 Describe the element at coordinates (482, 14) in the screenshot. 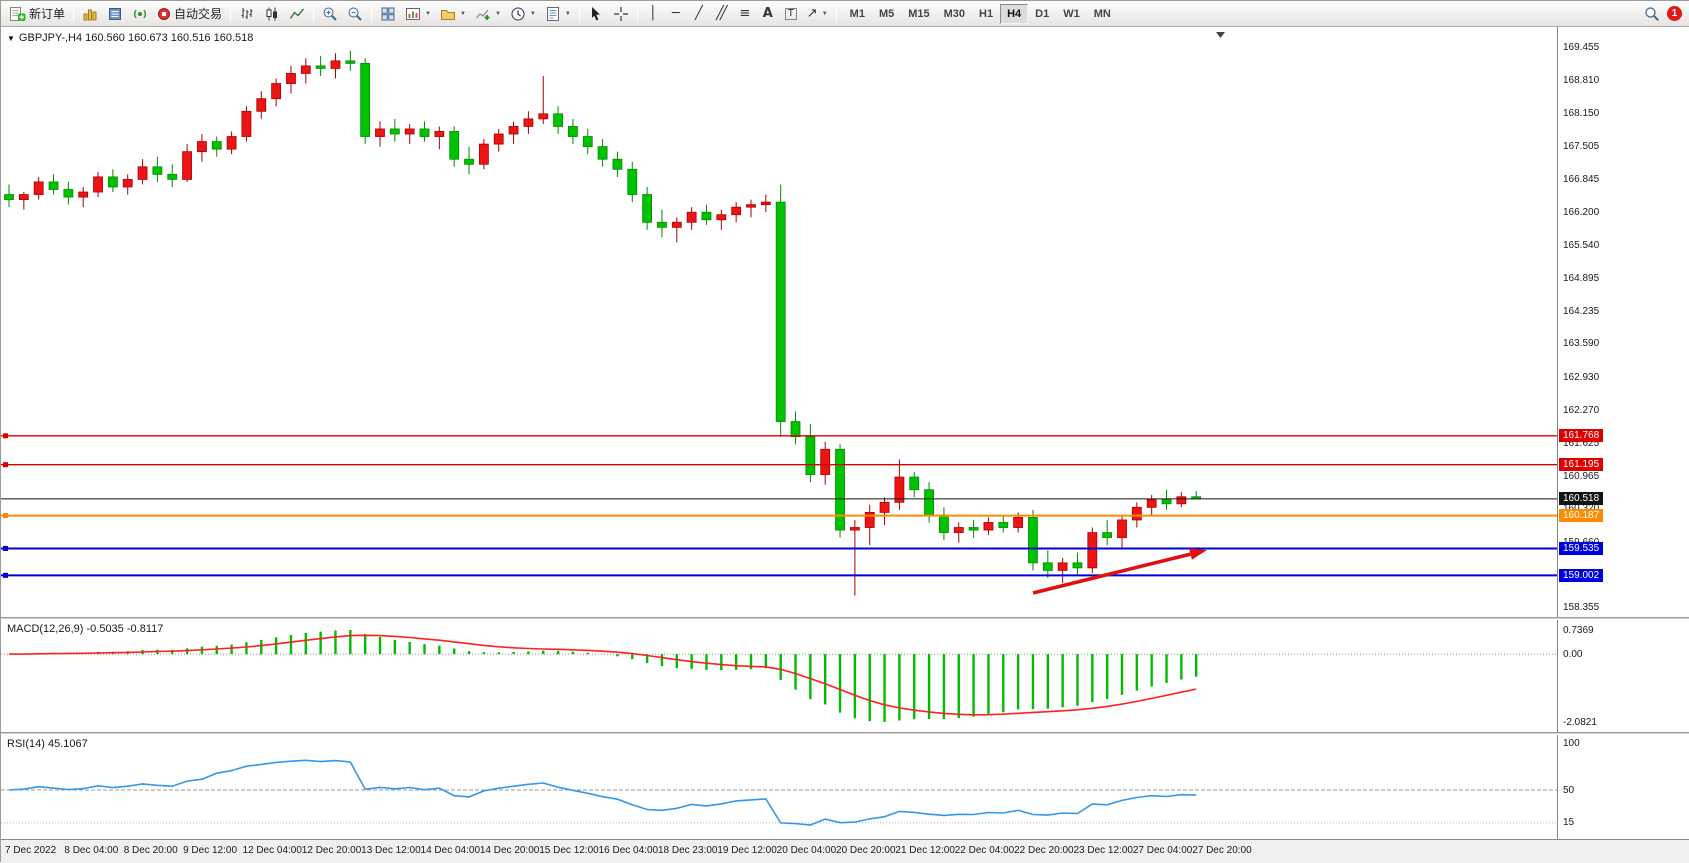

I see `indicators-icon` at that location.